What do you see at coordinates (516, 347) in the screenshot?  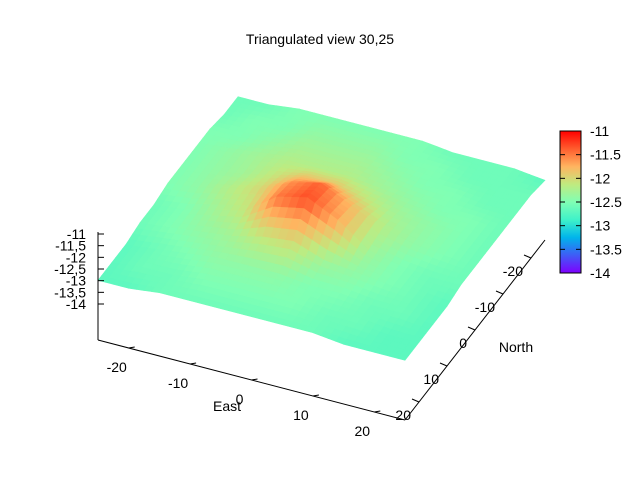 I see `y-axis-label: North` at bounding box center [516, 347].